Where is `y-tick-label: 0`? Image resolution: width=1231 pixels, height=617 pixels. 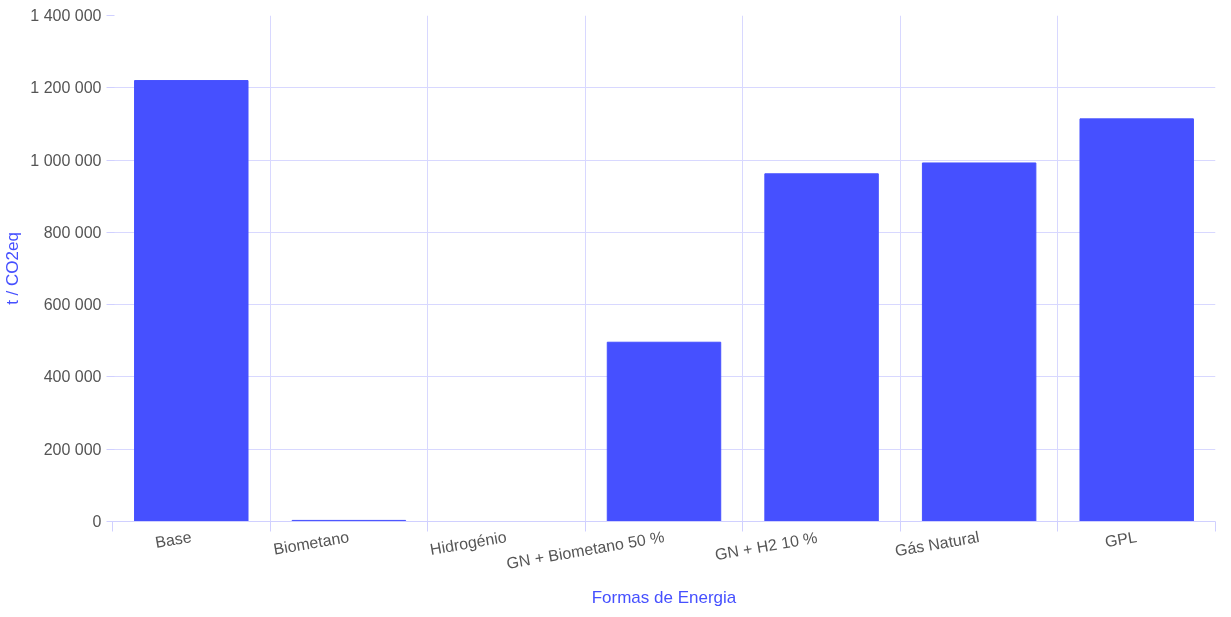 y-tick-label: 0 is located at coordinates (97, 521).